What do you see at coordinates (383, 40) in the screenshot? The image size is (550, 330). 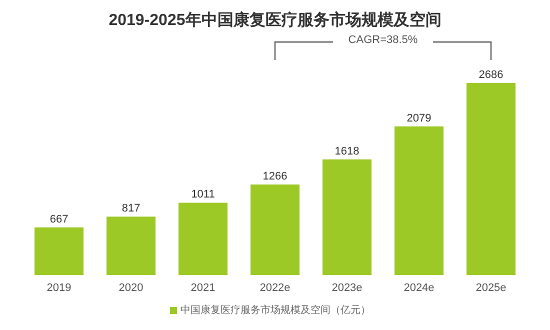 I see `text: CAGR=38.5%` at bounding box center [383, 40].